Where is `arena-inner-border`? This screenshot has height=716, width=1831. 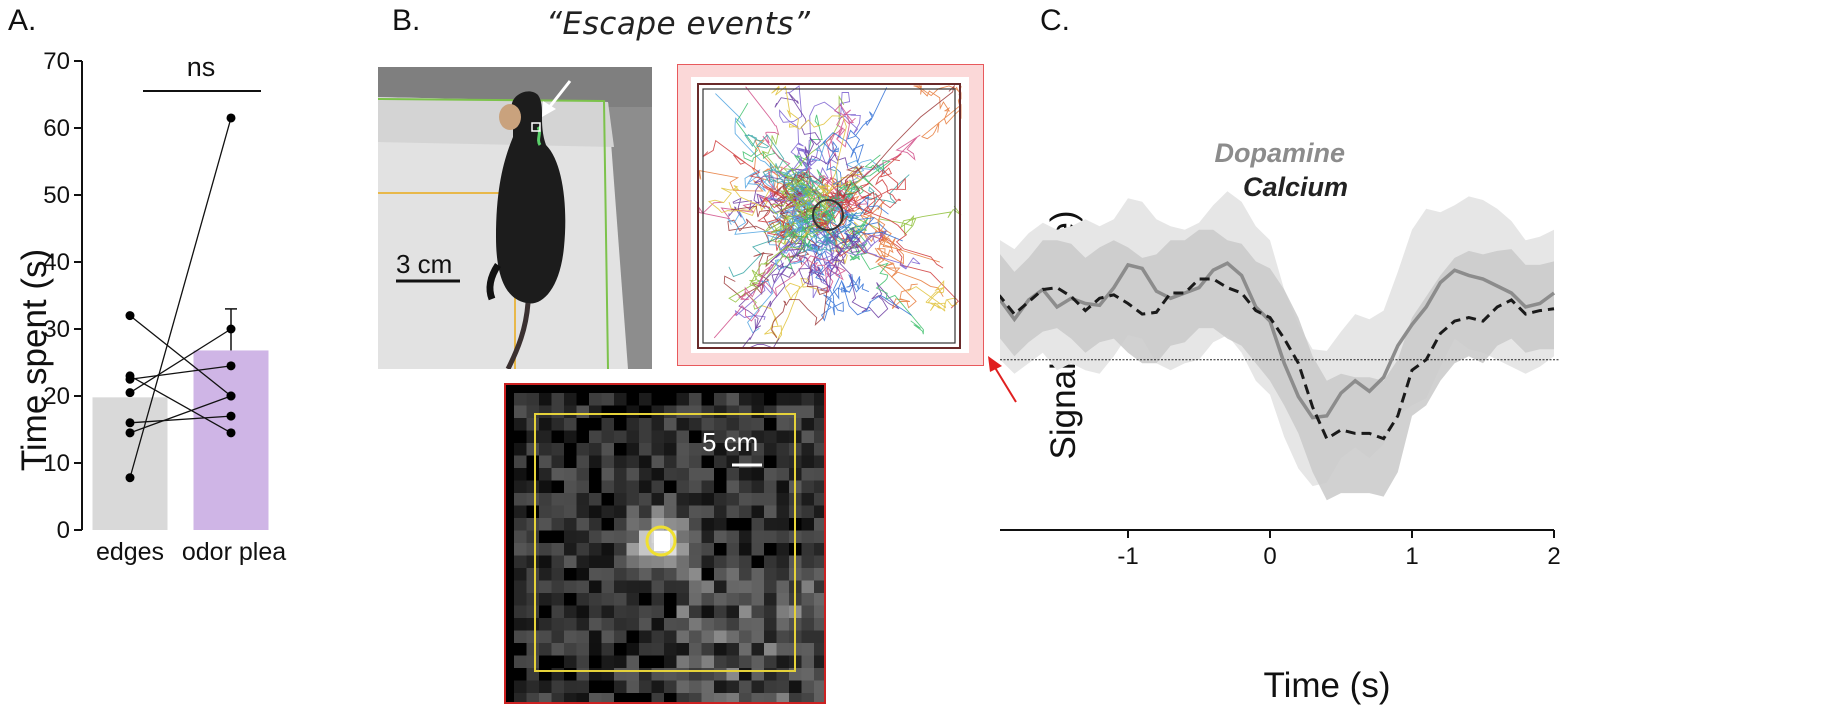 arena-inner-border is located at coordinates (829, 216).